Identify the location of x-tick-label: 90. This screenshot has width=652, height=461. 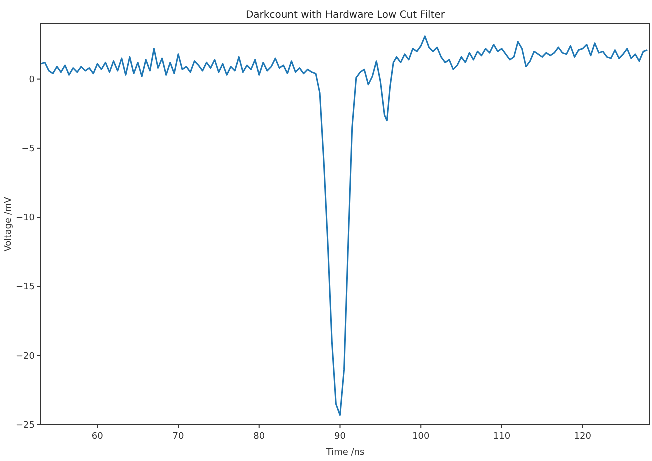
(340, 437).